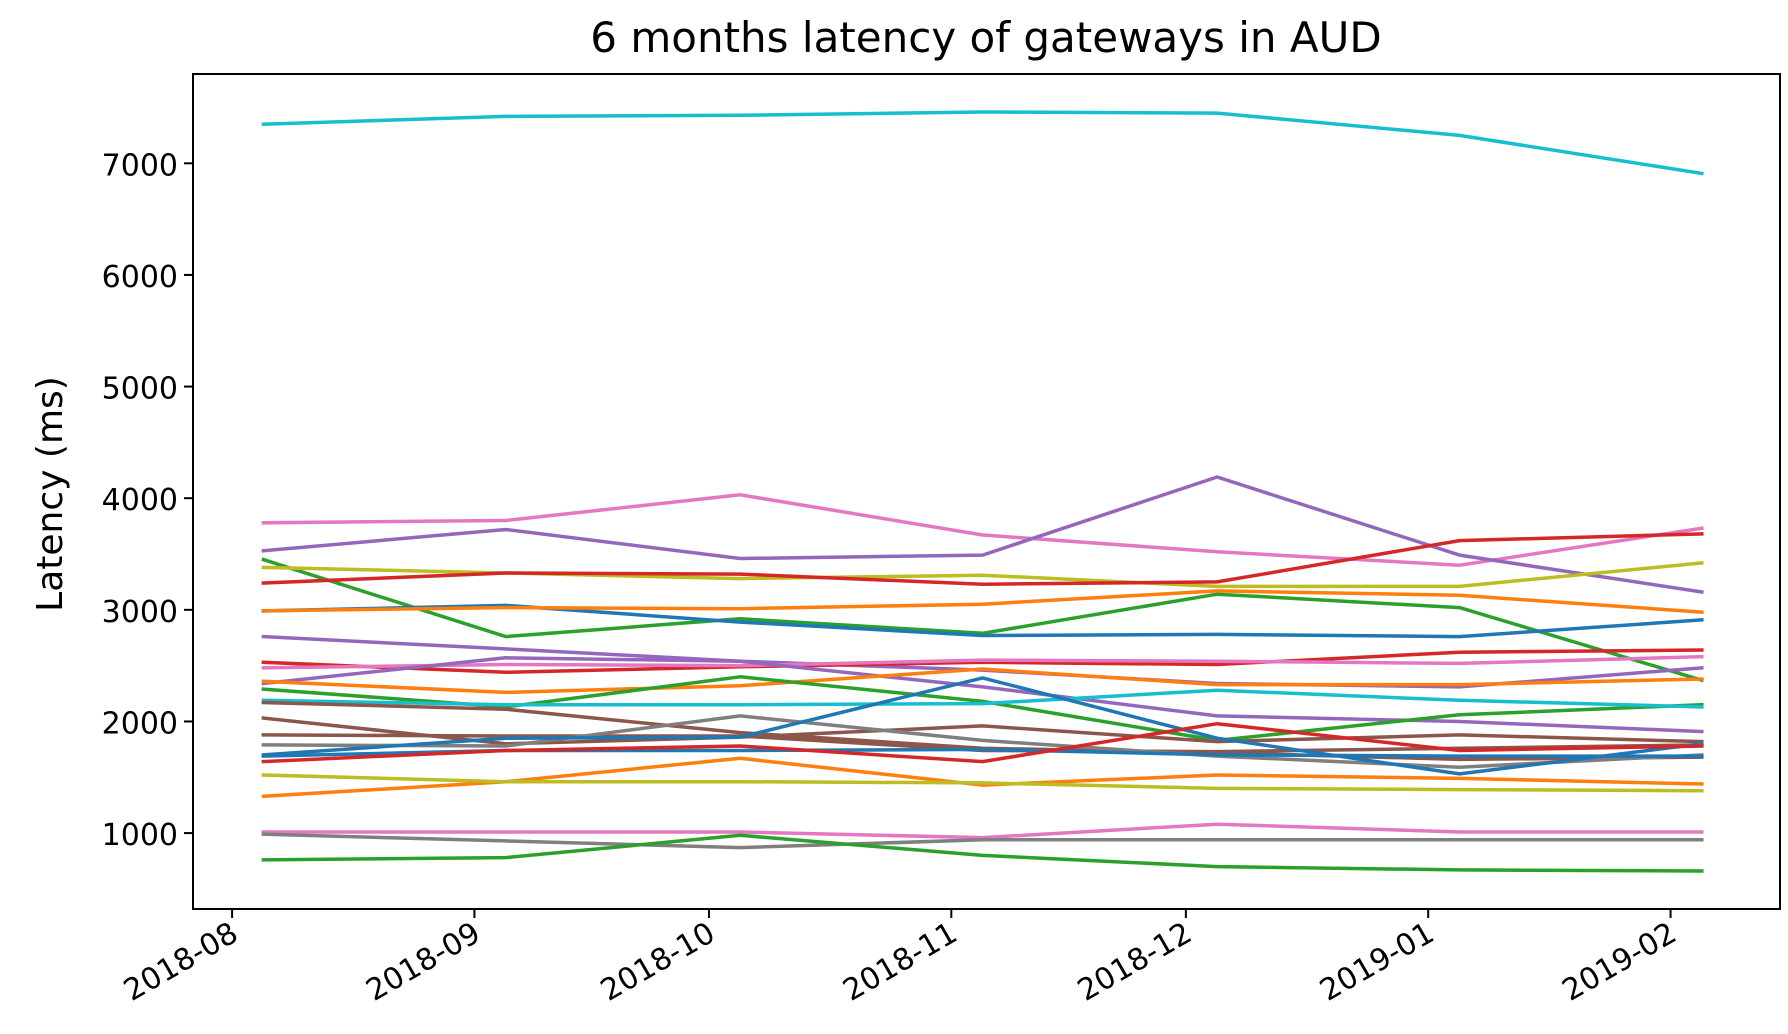  Describe the element at coordinates (1620, 962) in the screenshot. I see `x-tick-label: 2019-02` at that location.